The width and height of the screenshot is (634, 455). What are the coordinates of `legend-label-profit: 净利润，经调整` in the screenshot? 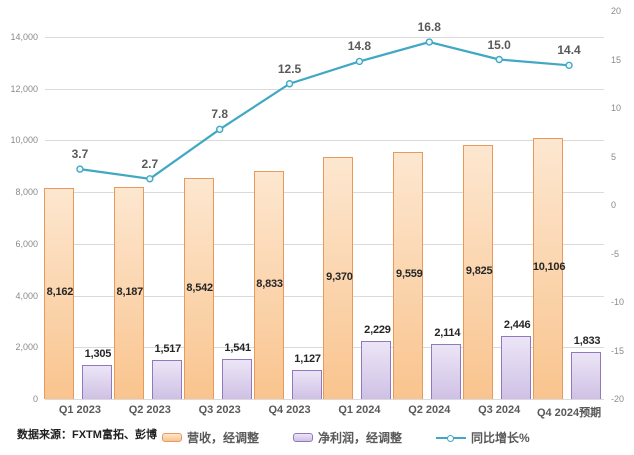 It's located at (360, 438).